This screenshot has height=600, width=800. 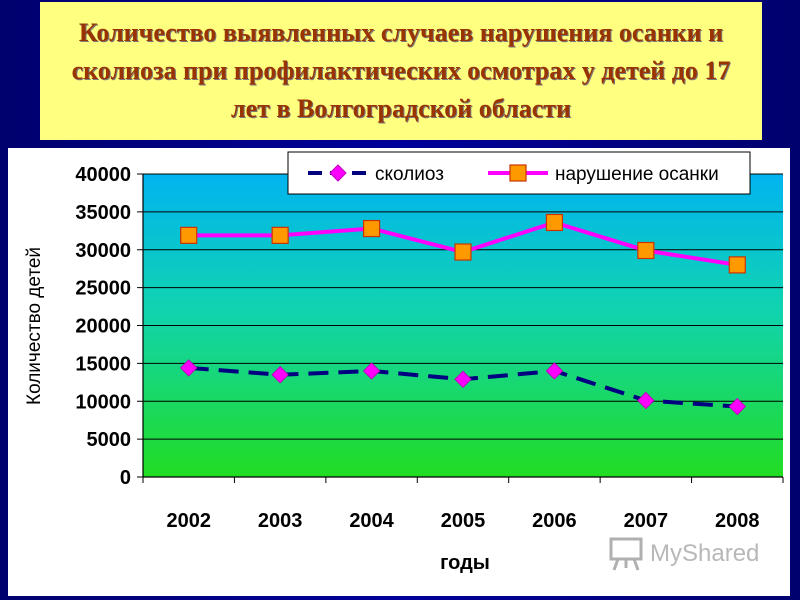 What do you see at coordinates (465, 563) in the screenshot?
I see `x-axis-label: годы` at bounding box center [465, 563].